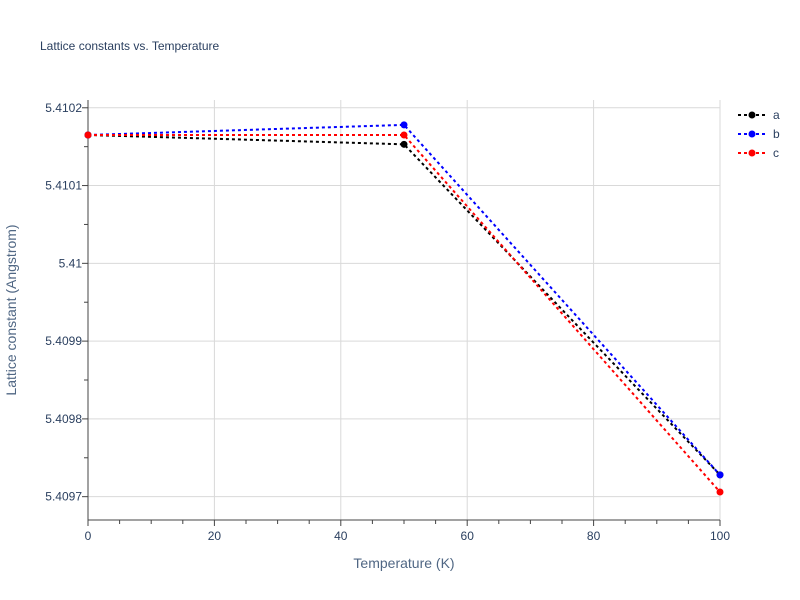 Image resolution: width=800 pixels, height=600 pixels. Describe the element at coordinates (63, 108) in the screenshot. I see `y-tick-label: 5.4102` at that location.